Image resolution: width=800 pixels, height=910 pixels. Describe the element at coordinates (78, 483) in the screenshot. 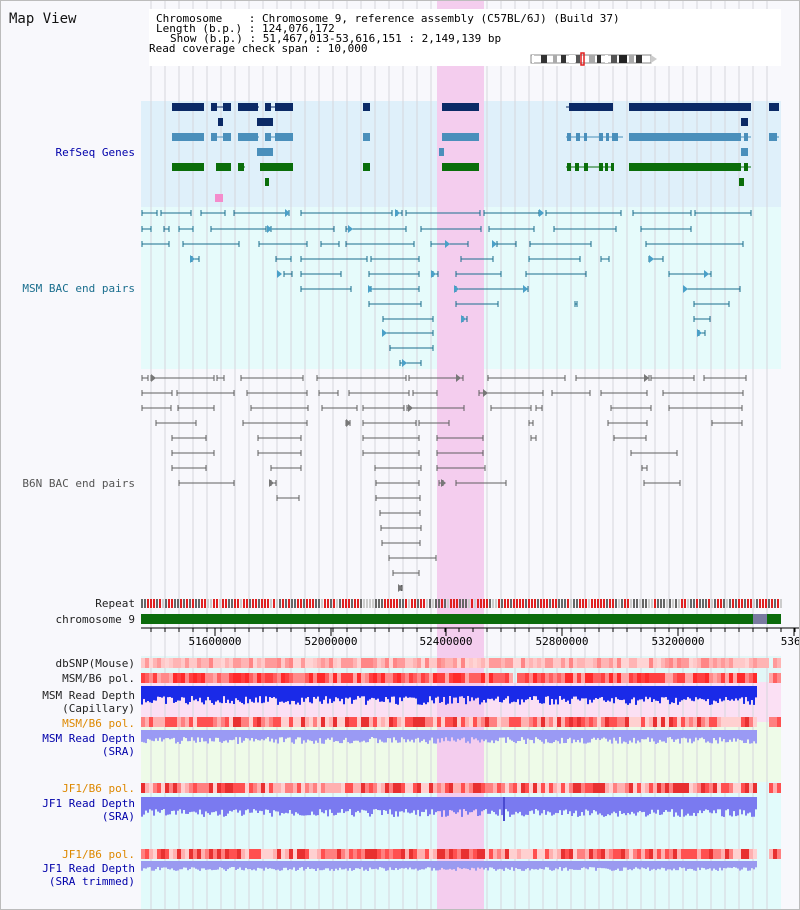

I see `track-label-b6n-bac: B6N BAC end pairs` at that location.